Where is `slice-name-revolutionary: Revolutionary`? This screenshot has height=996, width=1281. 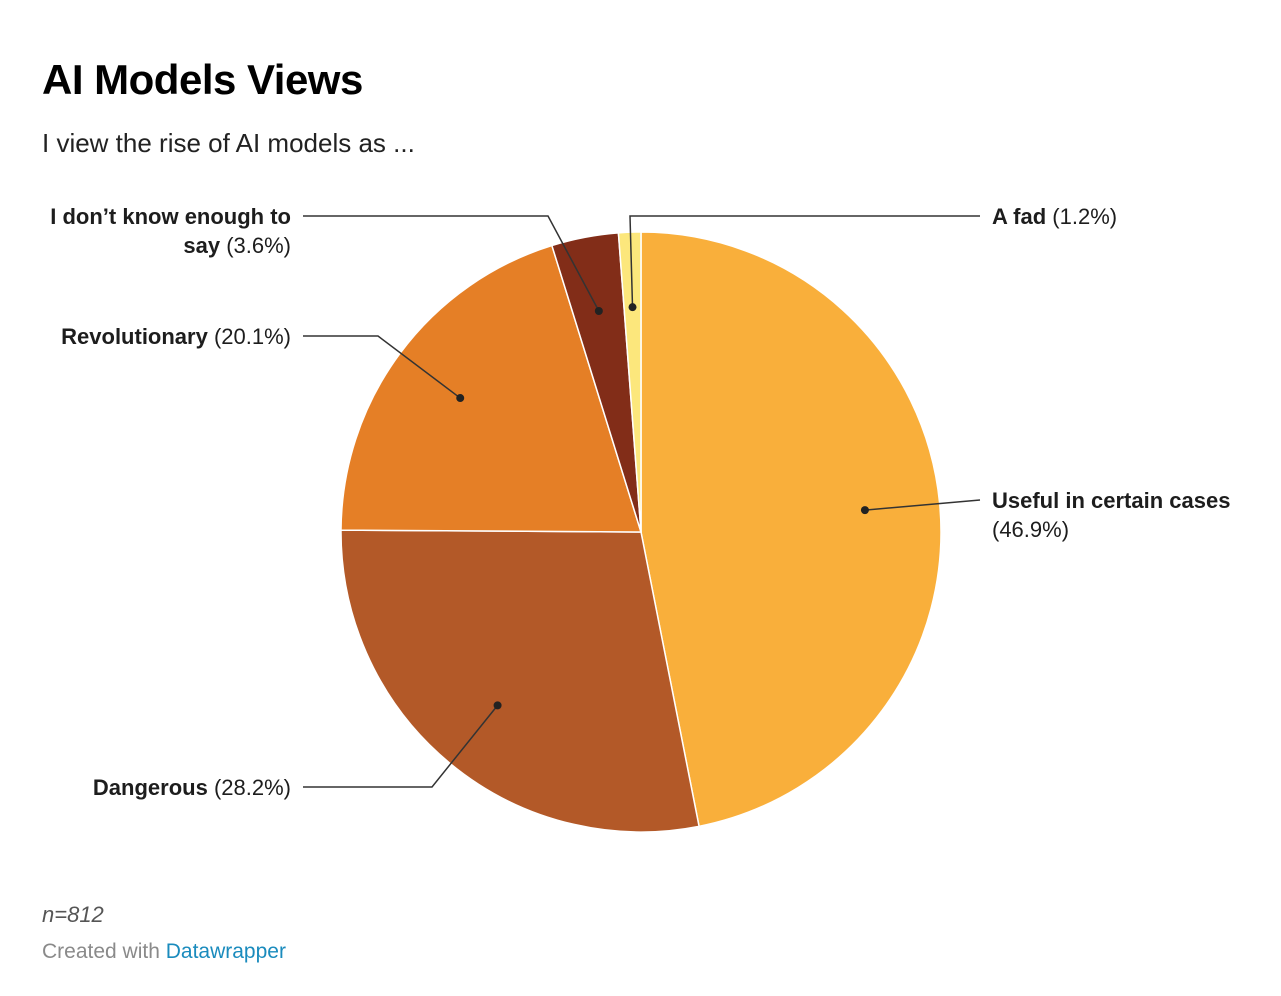
slice-name-revolutionary: Revolutionary is located at coordinates (137, 336).